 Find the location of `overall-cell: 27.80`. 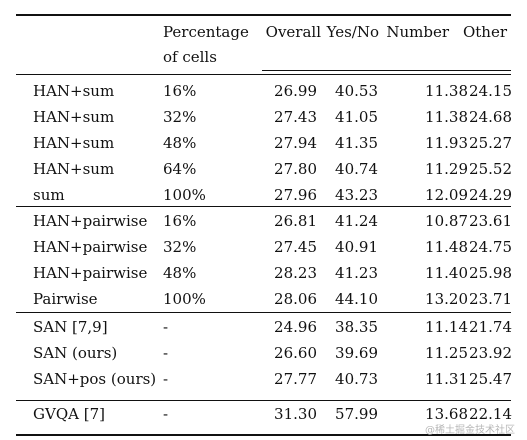

overall-cell: 27.80 is located at coordinates (295, 169).